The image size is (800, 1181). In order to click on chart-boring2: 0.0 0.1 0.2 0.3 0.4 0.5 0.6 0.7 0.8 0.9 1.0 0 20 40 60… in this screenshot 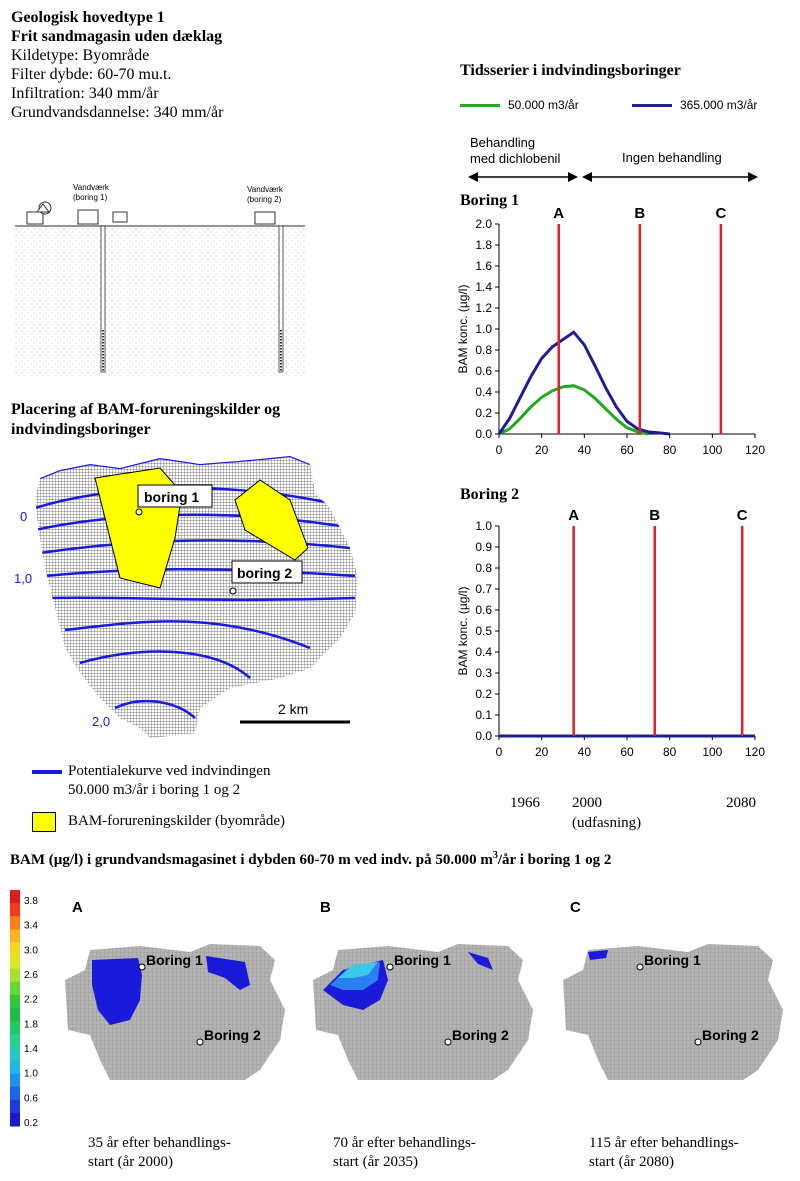, I will do `click(610, 633)`.